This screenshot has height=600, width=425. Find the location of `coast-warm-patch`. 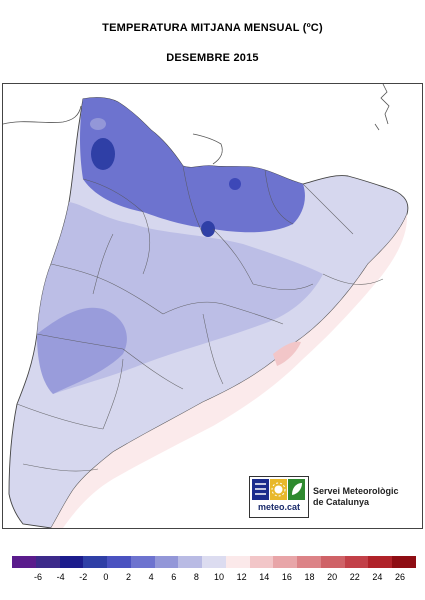

coast-warm-patch is located at coordinates (287, 353).